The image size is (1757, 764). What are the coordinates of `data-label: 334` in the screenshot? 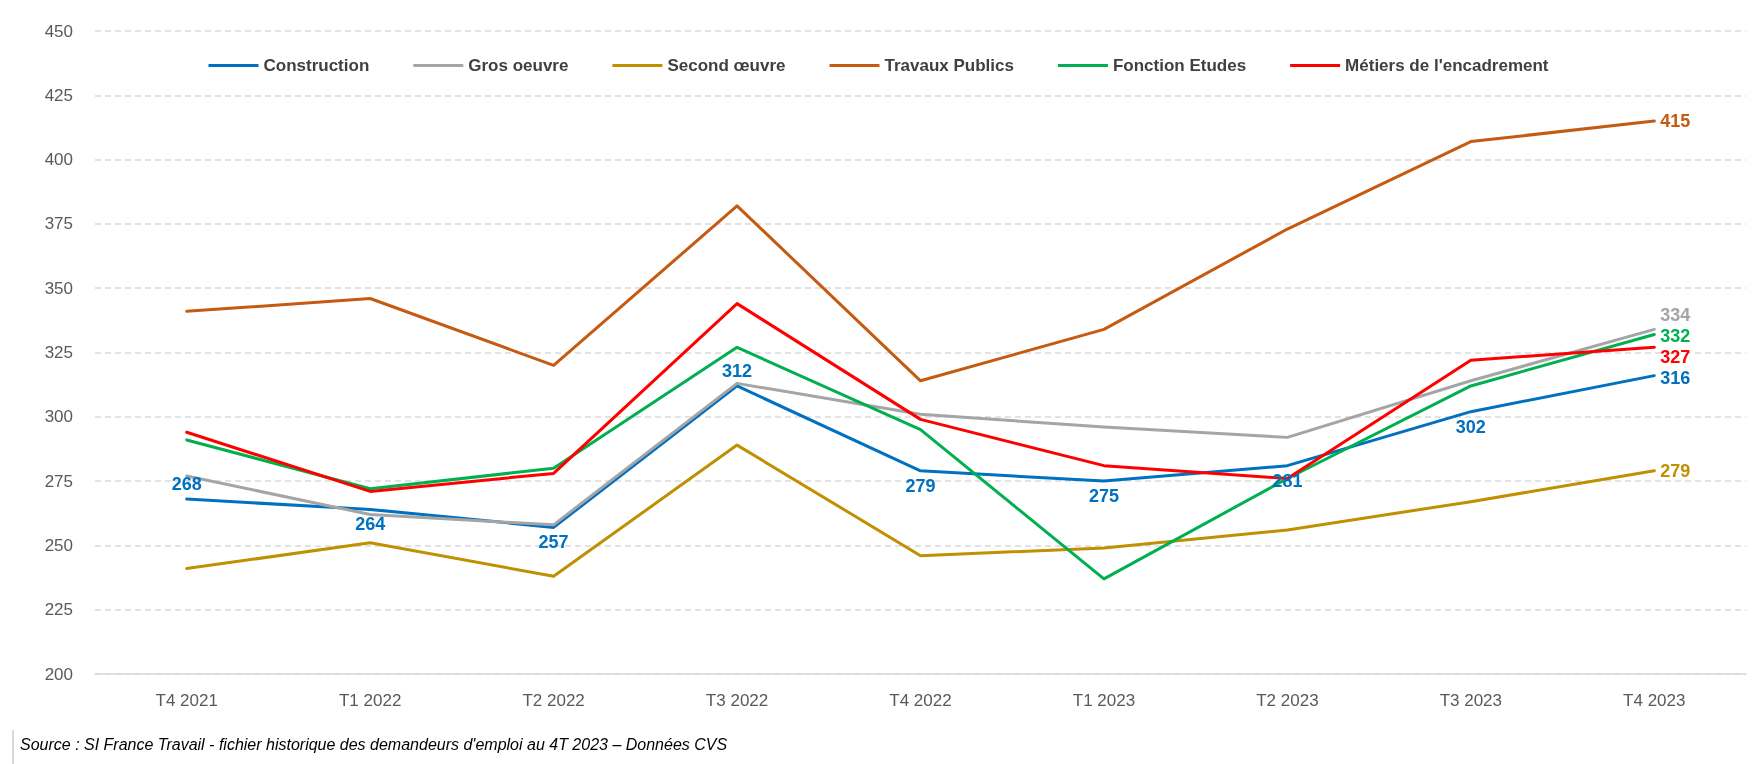 It's located at (1675, 315).